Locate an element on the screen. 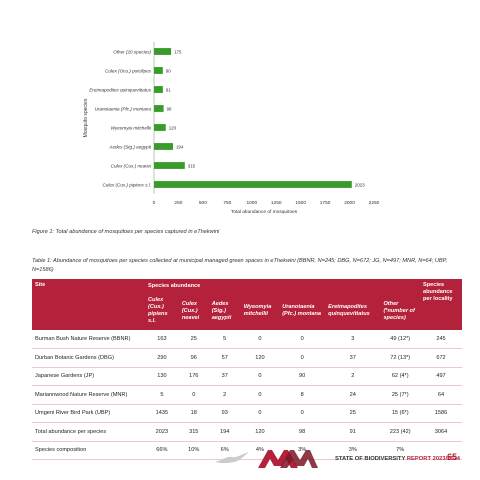 This screenshot has width=480, height=480. value-cell is located at coordinates (441, 450).